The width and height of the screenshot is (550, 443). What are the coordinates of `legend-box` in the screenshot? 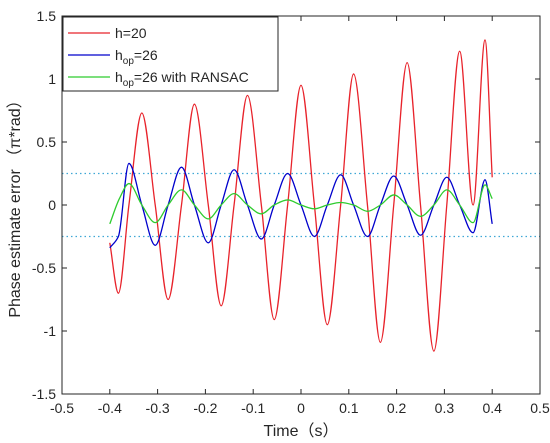 It's located at (170, 54).